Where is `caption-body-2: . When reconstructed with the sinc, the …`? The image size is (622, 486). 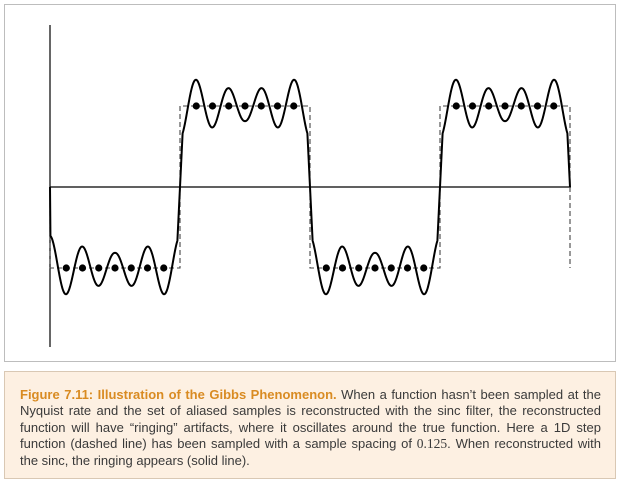 caption-body-2: . When reconstructed with the sinc, the … is located at coordinates (310, 452).